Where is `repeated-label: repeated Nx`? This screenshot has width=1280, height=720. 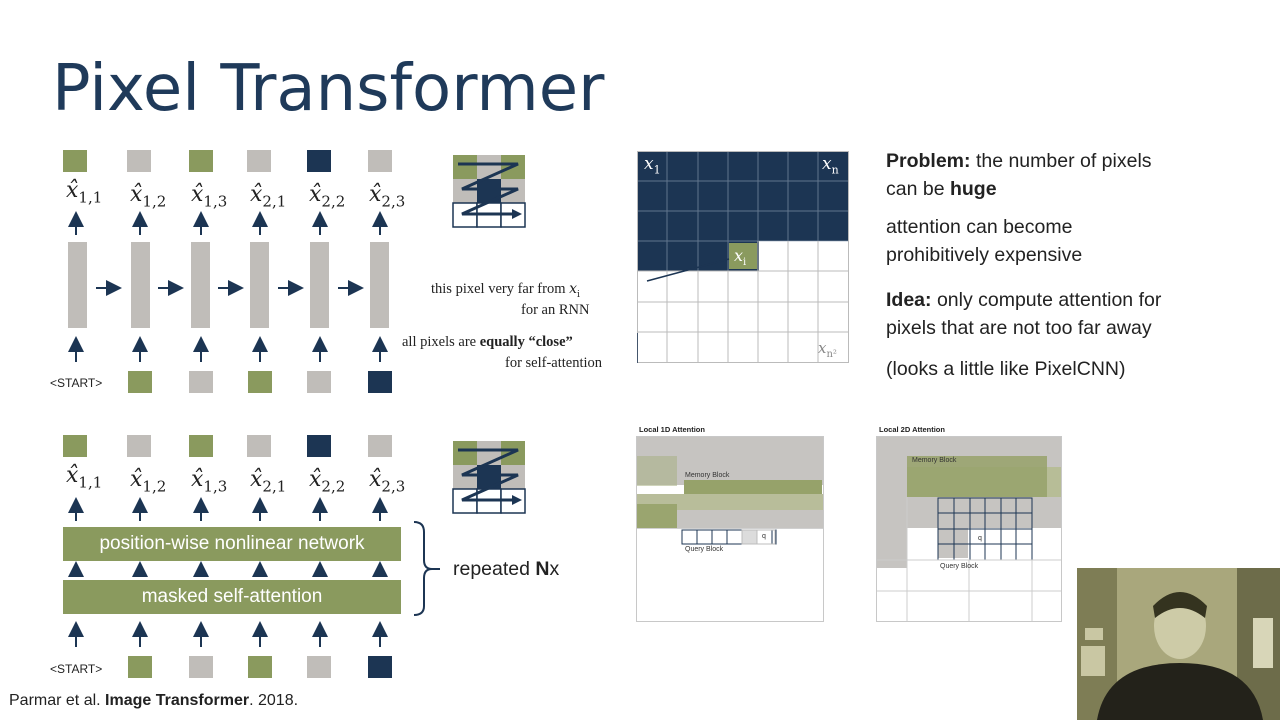 repeated-label: repeated Nx is located at coordinates (506, 569).